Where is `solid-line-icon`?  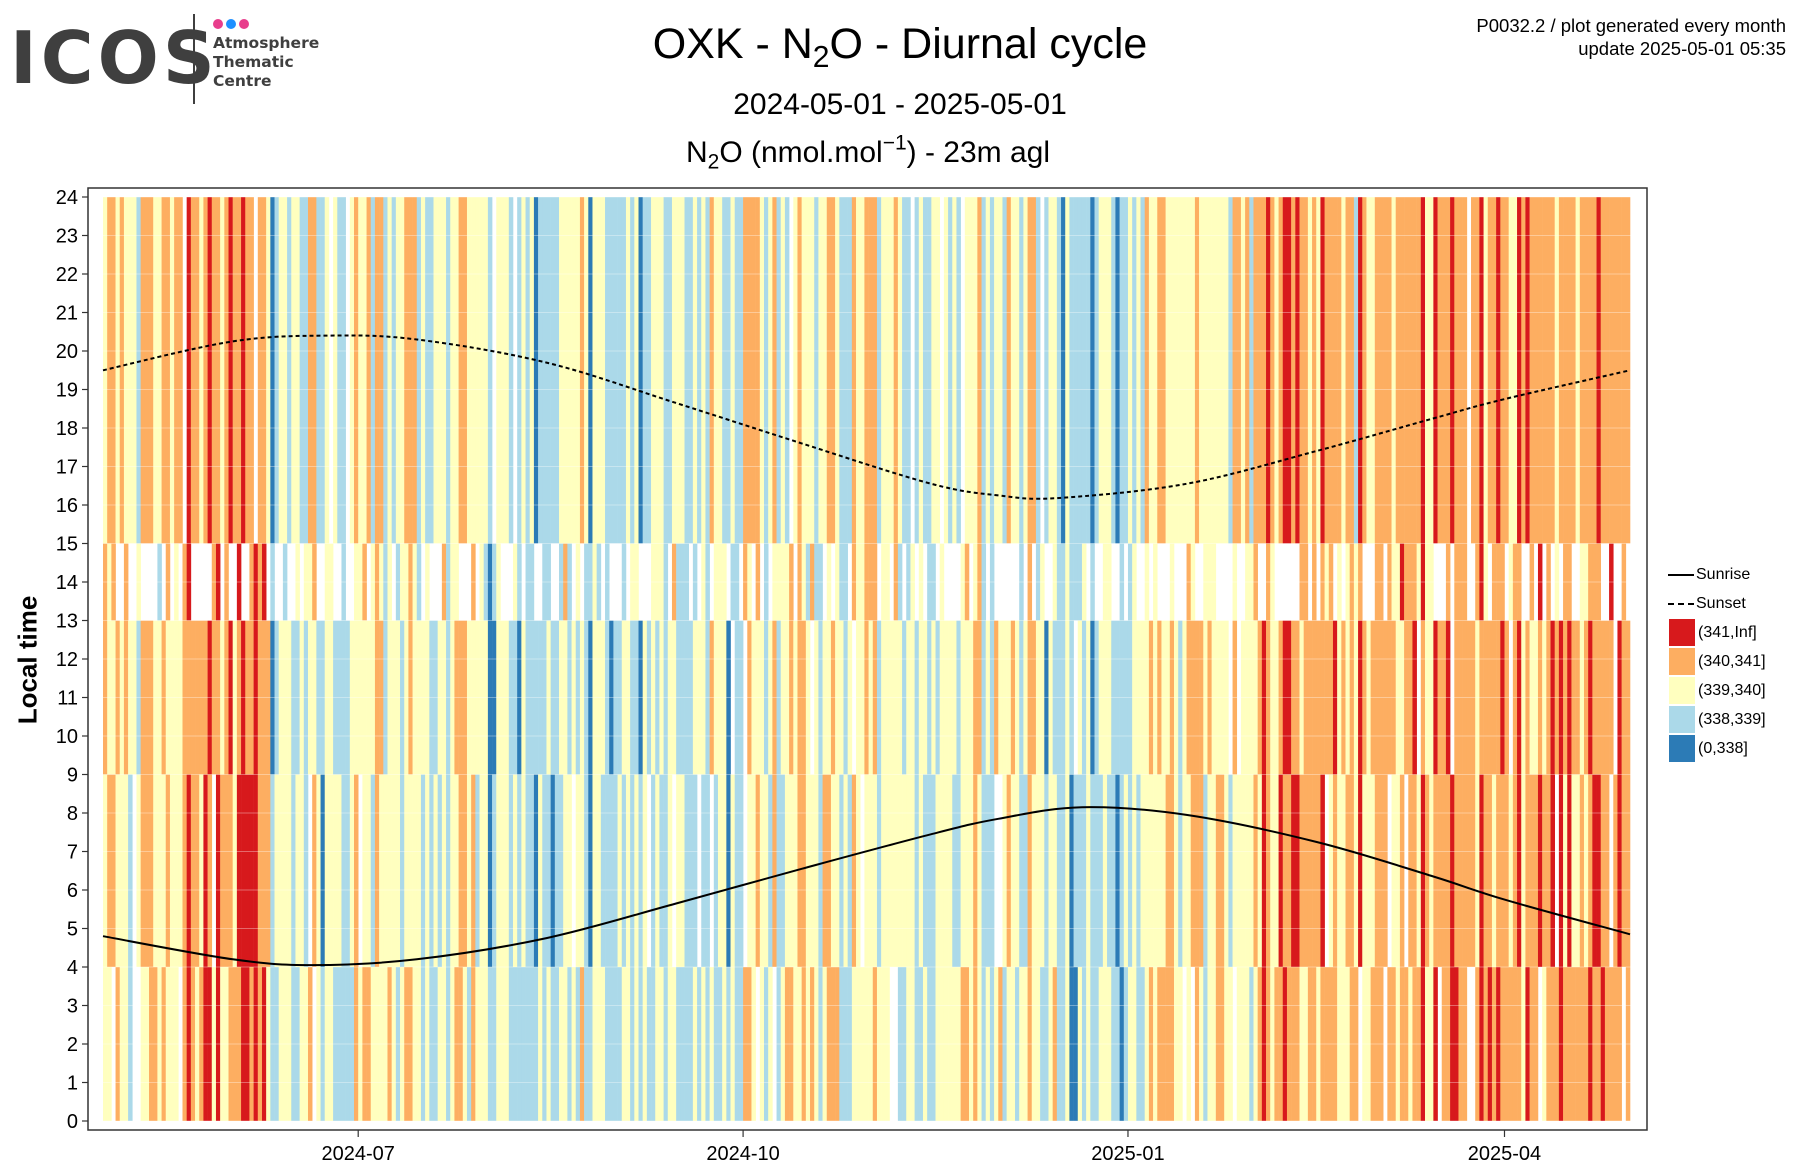
solid-line-icon is located at coordinates (1681, 574).